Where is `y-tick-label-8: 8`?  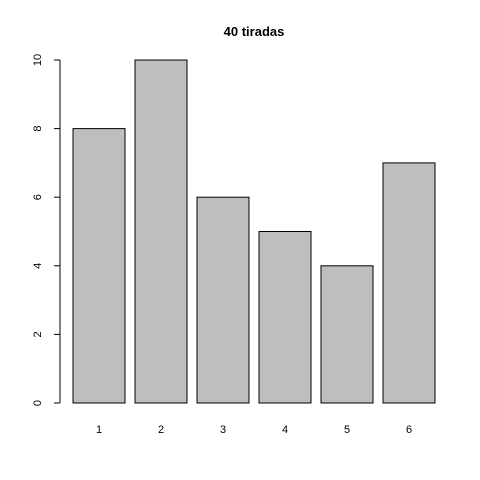 y-tick-label-8: 8 is located at coordinates (38, 129).